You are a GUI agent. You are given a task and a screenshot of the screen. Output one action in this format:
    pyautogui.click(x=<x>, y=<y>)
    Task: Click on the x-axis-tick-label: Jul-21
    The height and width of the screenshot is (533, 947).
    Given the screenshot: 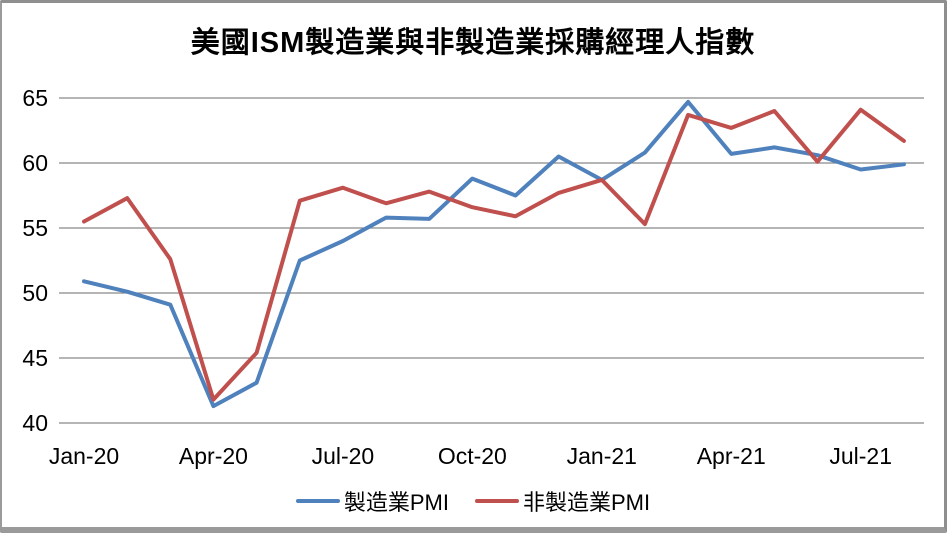 What is the action you would take?
    pyautogui.click(x=860, y=456)
    